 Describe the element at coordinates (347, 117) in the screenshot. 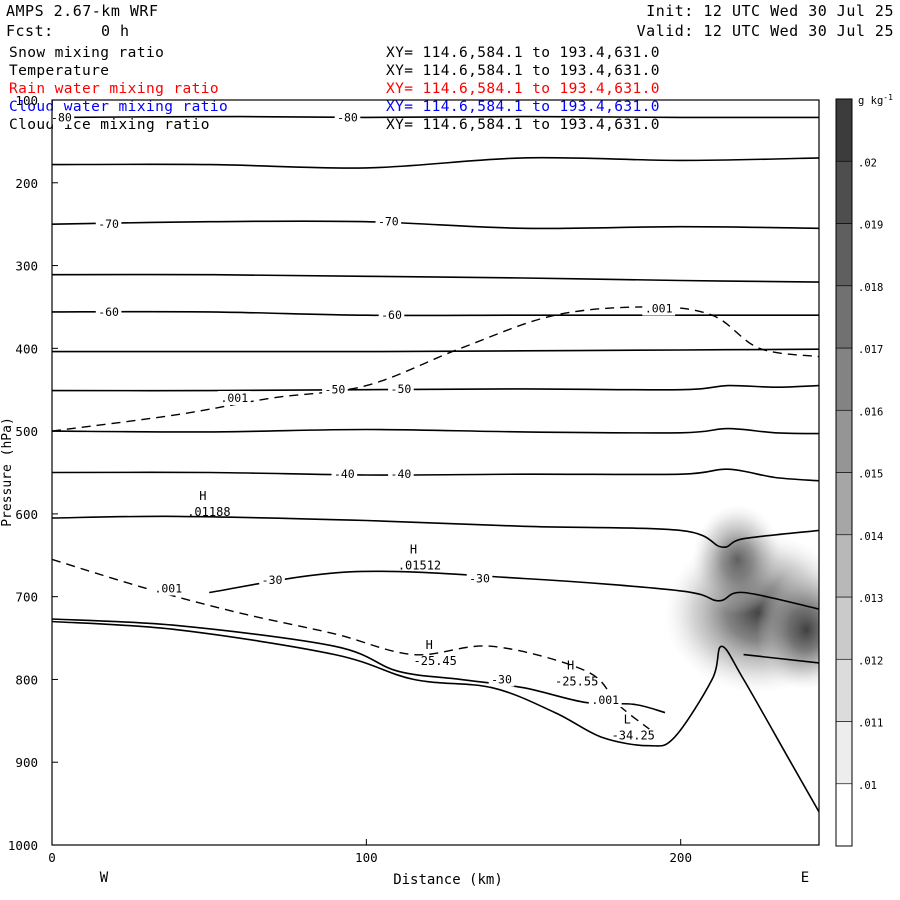

I see `isotherm-label: -80` at that location.